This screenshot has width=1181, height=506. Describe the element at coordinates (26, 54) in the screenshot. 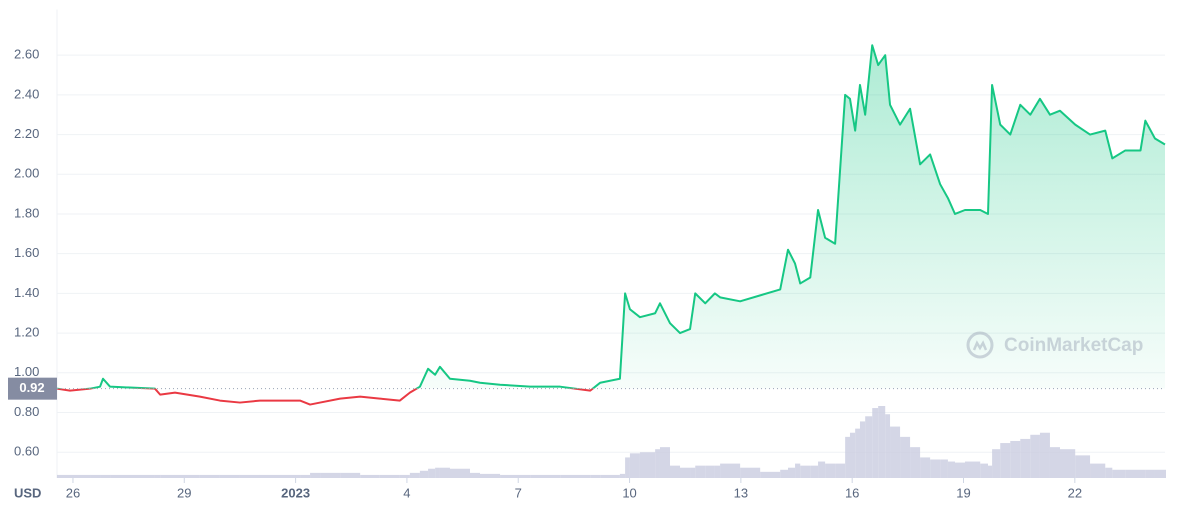

I see `y-tick-label: 2.60` at that location.